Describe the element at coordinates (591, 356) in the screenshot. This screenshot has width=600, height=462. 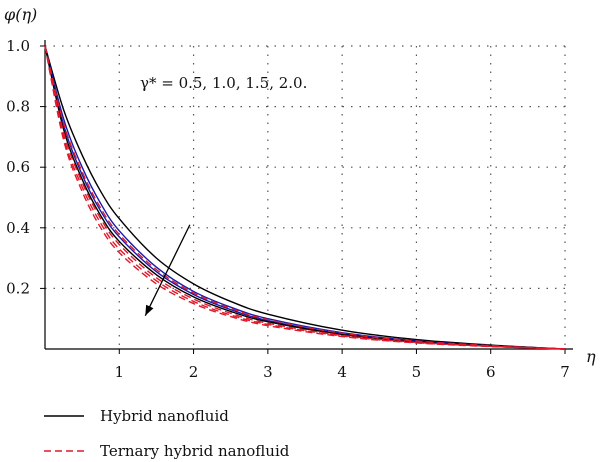
I see `x-axis-label: η` at that location.